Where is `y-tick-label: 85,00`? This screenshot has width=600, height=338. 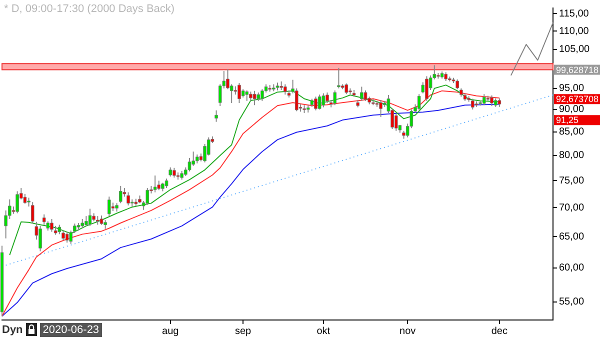
y-tick-label: 85,00 is located at coordinates (571, 132).